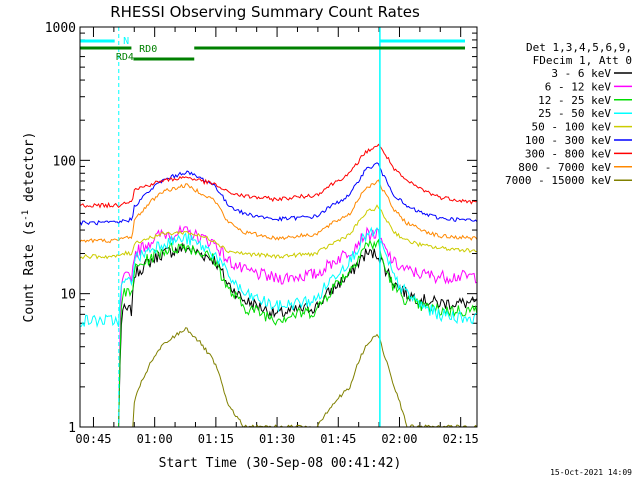 The image size is (640, 480). Describe the element at coordinates (26, 215) in the screenshot. I see `y-axis-label-superscript: -1` at that location.